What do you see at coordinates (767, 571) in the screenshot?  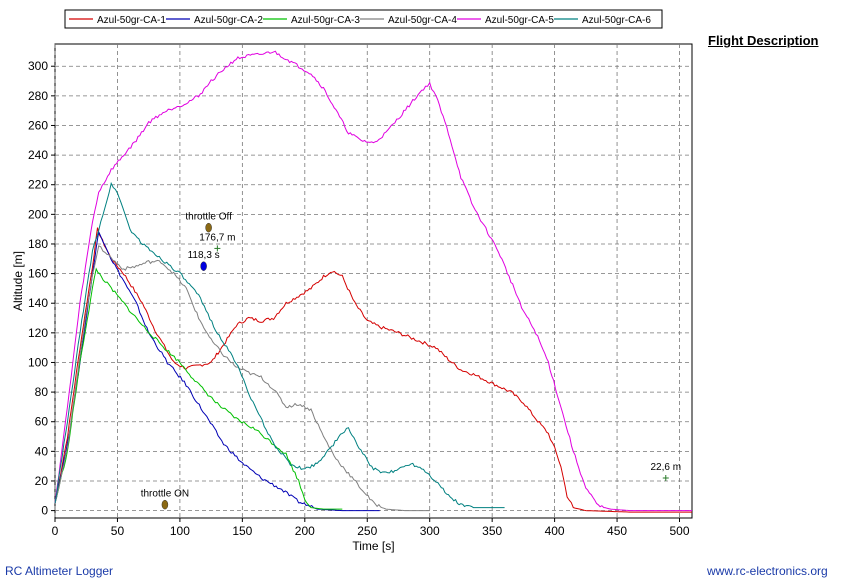 I see `footer-website: www.rc-electronics.org` at bounding box center [767, 571].